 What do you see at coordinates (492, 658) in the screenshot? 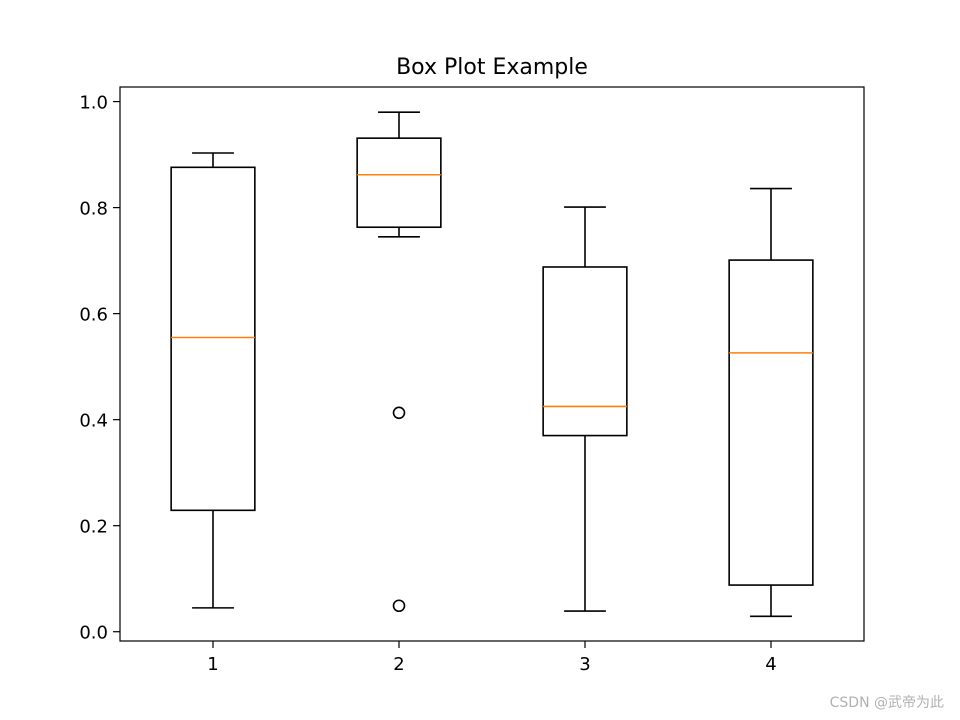
I see `x-axis: 1 2 3 4` at bounding box center [492, 658].